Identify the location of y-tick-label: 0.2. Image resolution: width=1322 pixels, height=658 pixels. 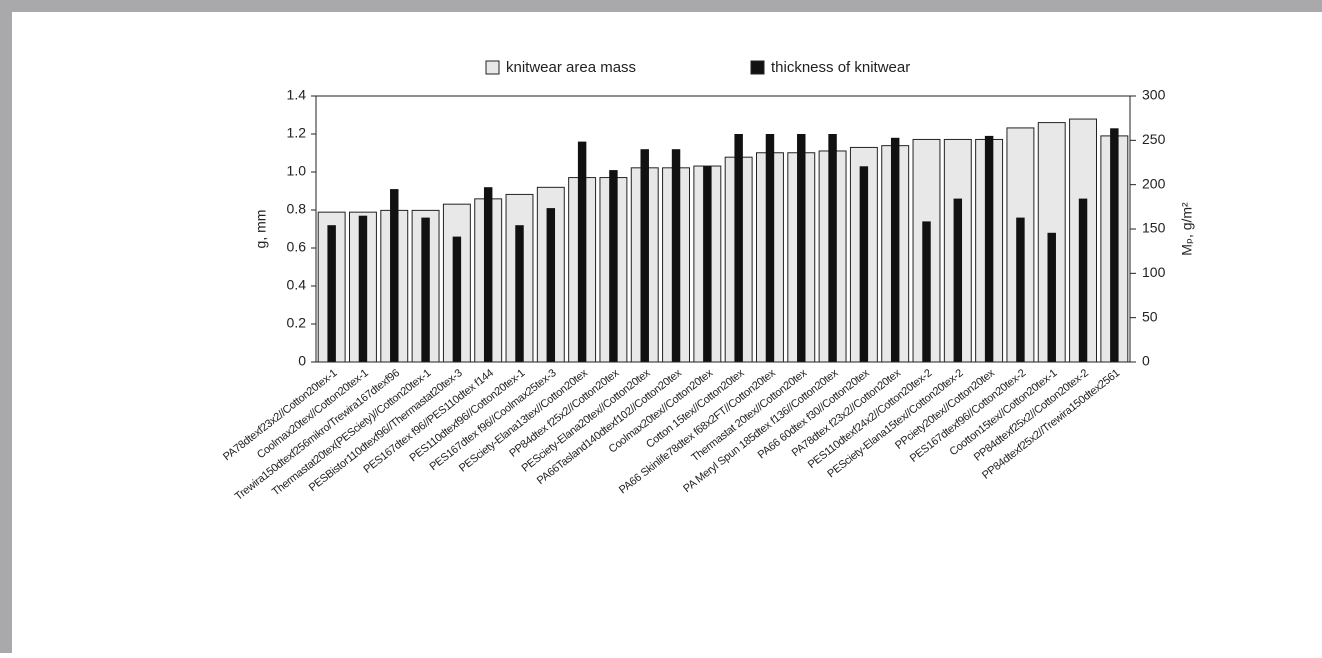
(297, 323).